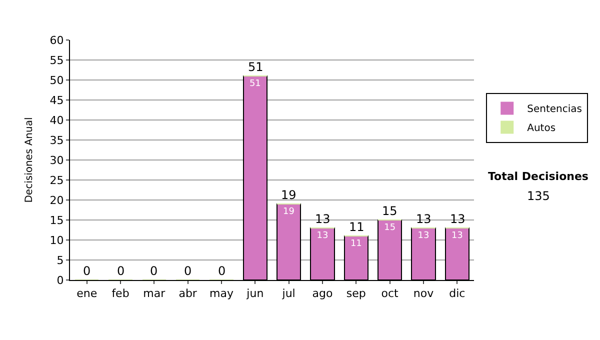 This screenshot has width=600, height=340. I want to click on y-tick-label: 50, so click(57, 80).